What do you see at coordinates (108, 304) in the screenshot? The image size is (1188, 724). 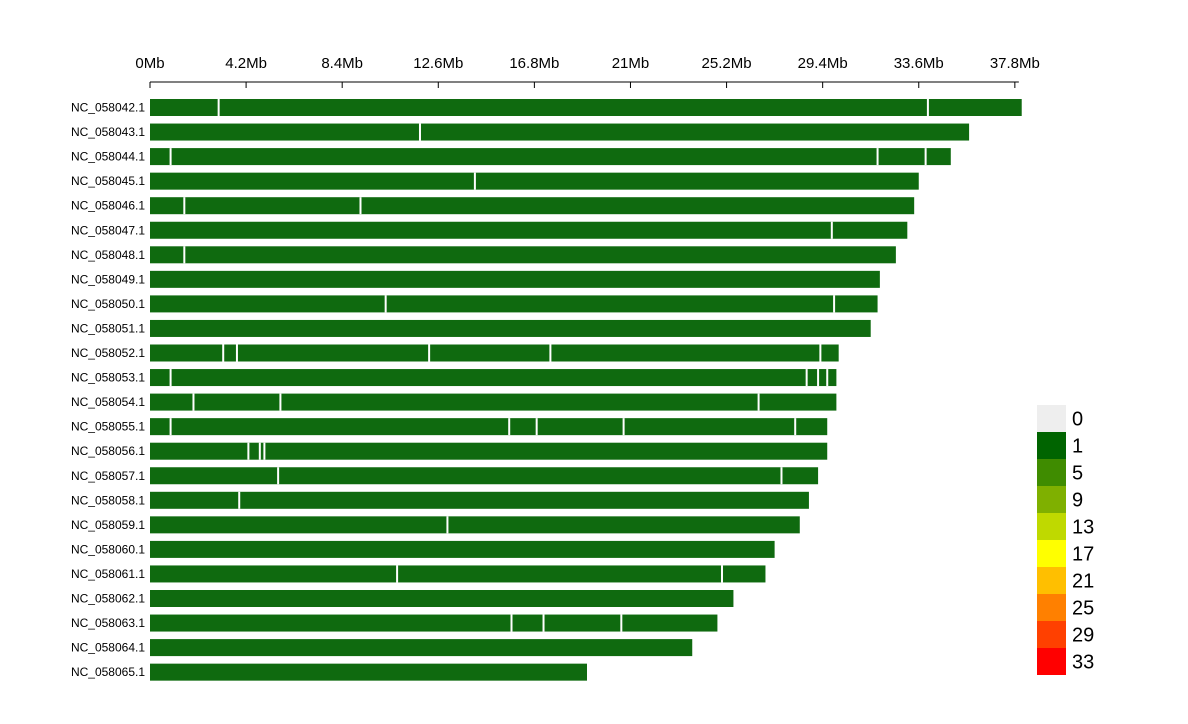 I see `chromosome-label: NC_058050.1` at bounding box center [108, 304].